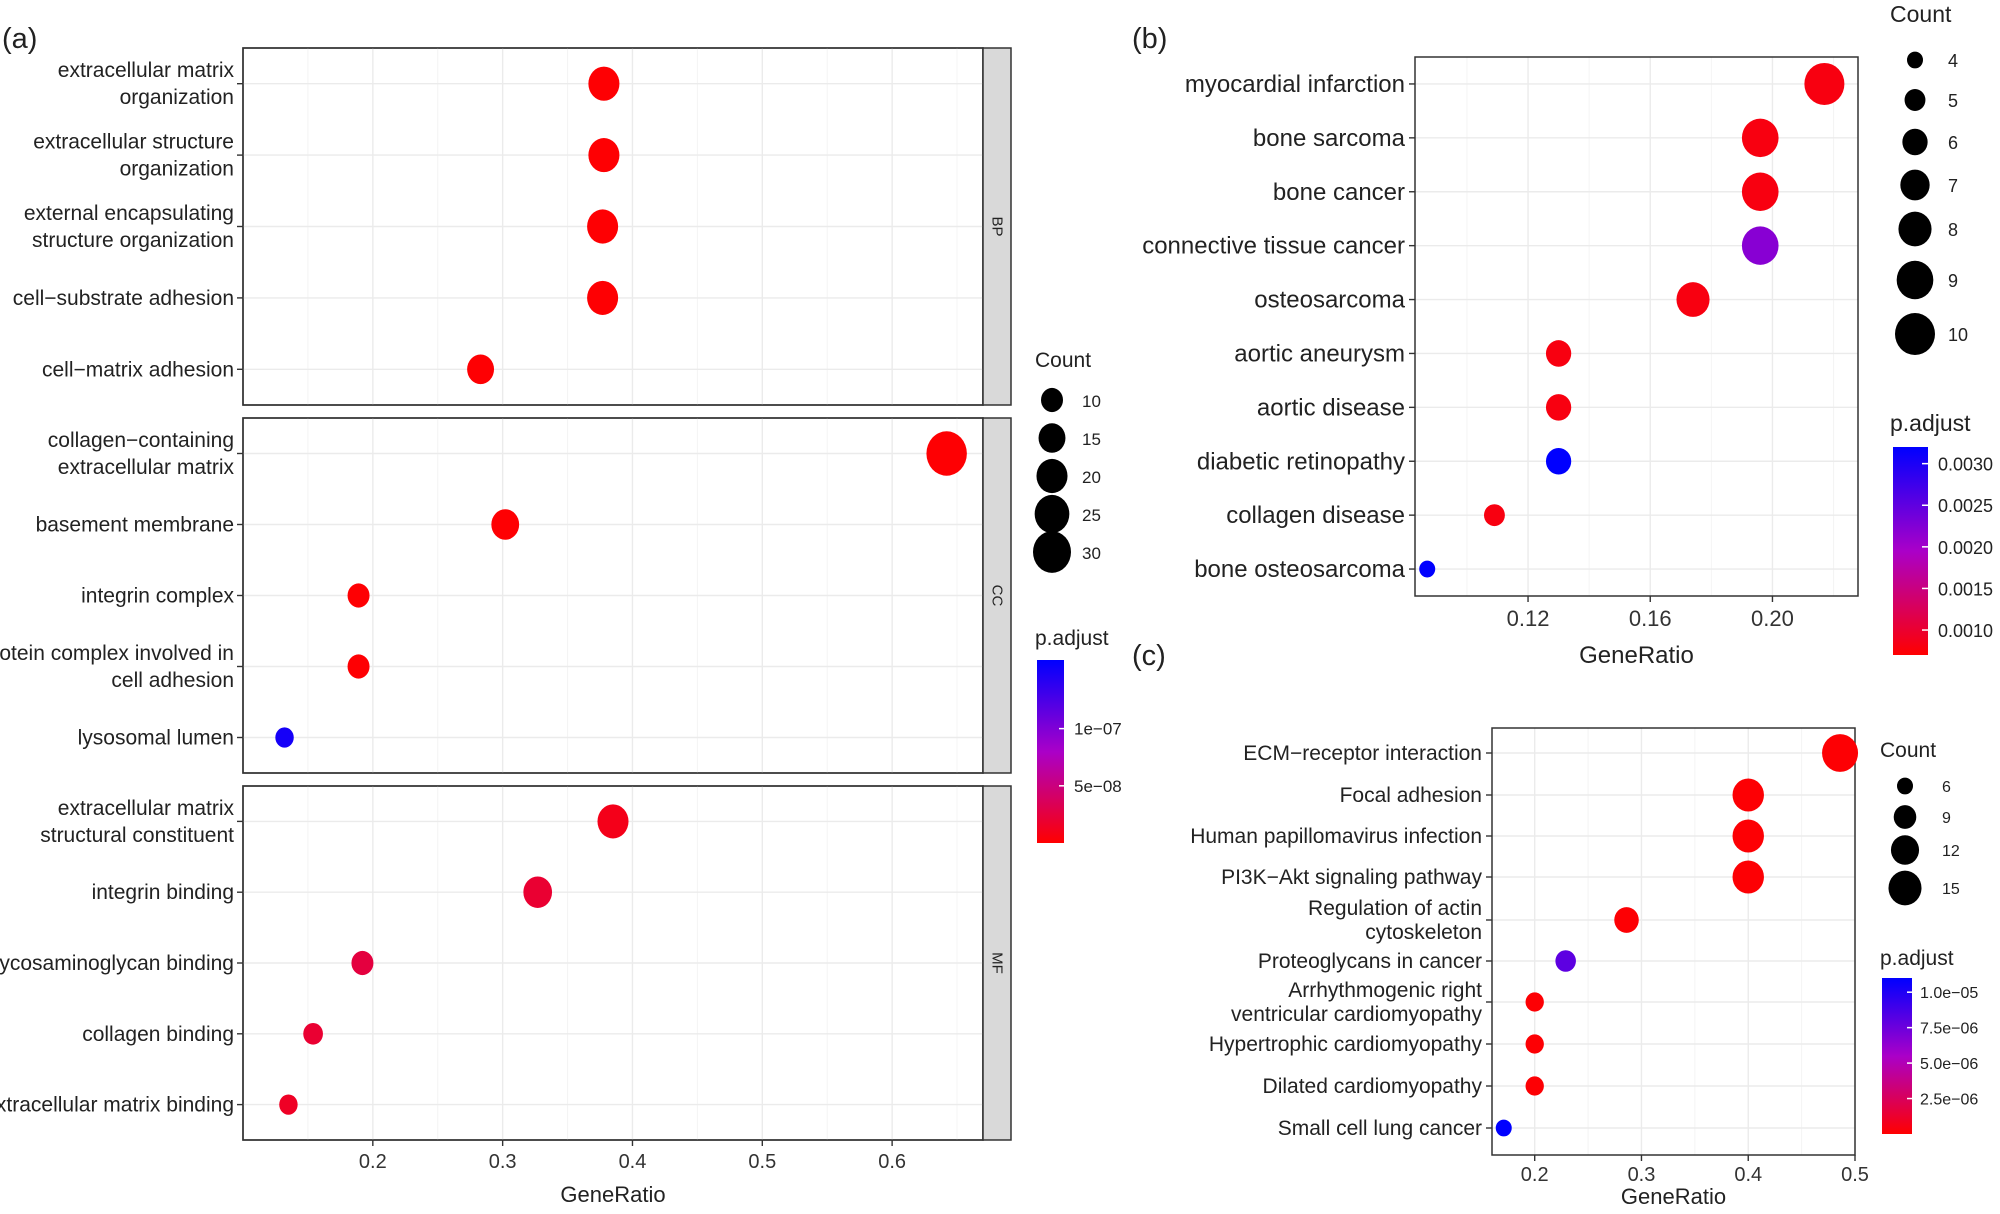 This screenshot has width=2000, height=1214. Describe the element at coordinates (1953, 186) in the screenshot. I see `legend-size-label: 7` at that location.